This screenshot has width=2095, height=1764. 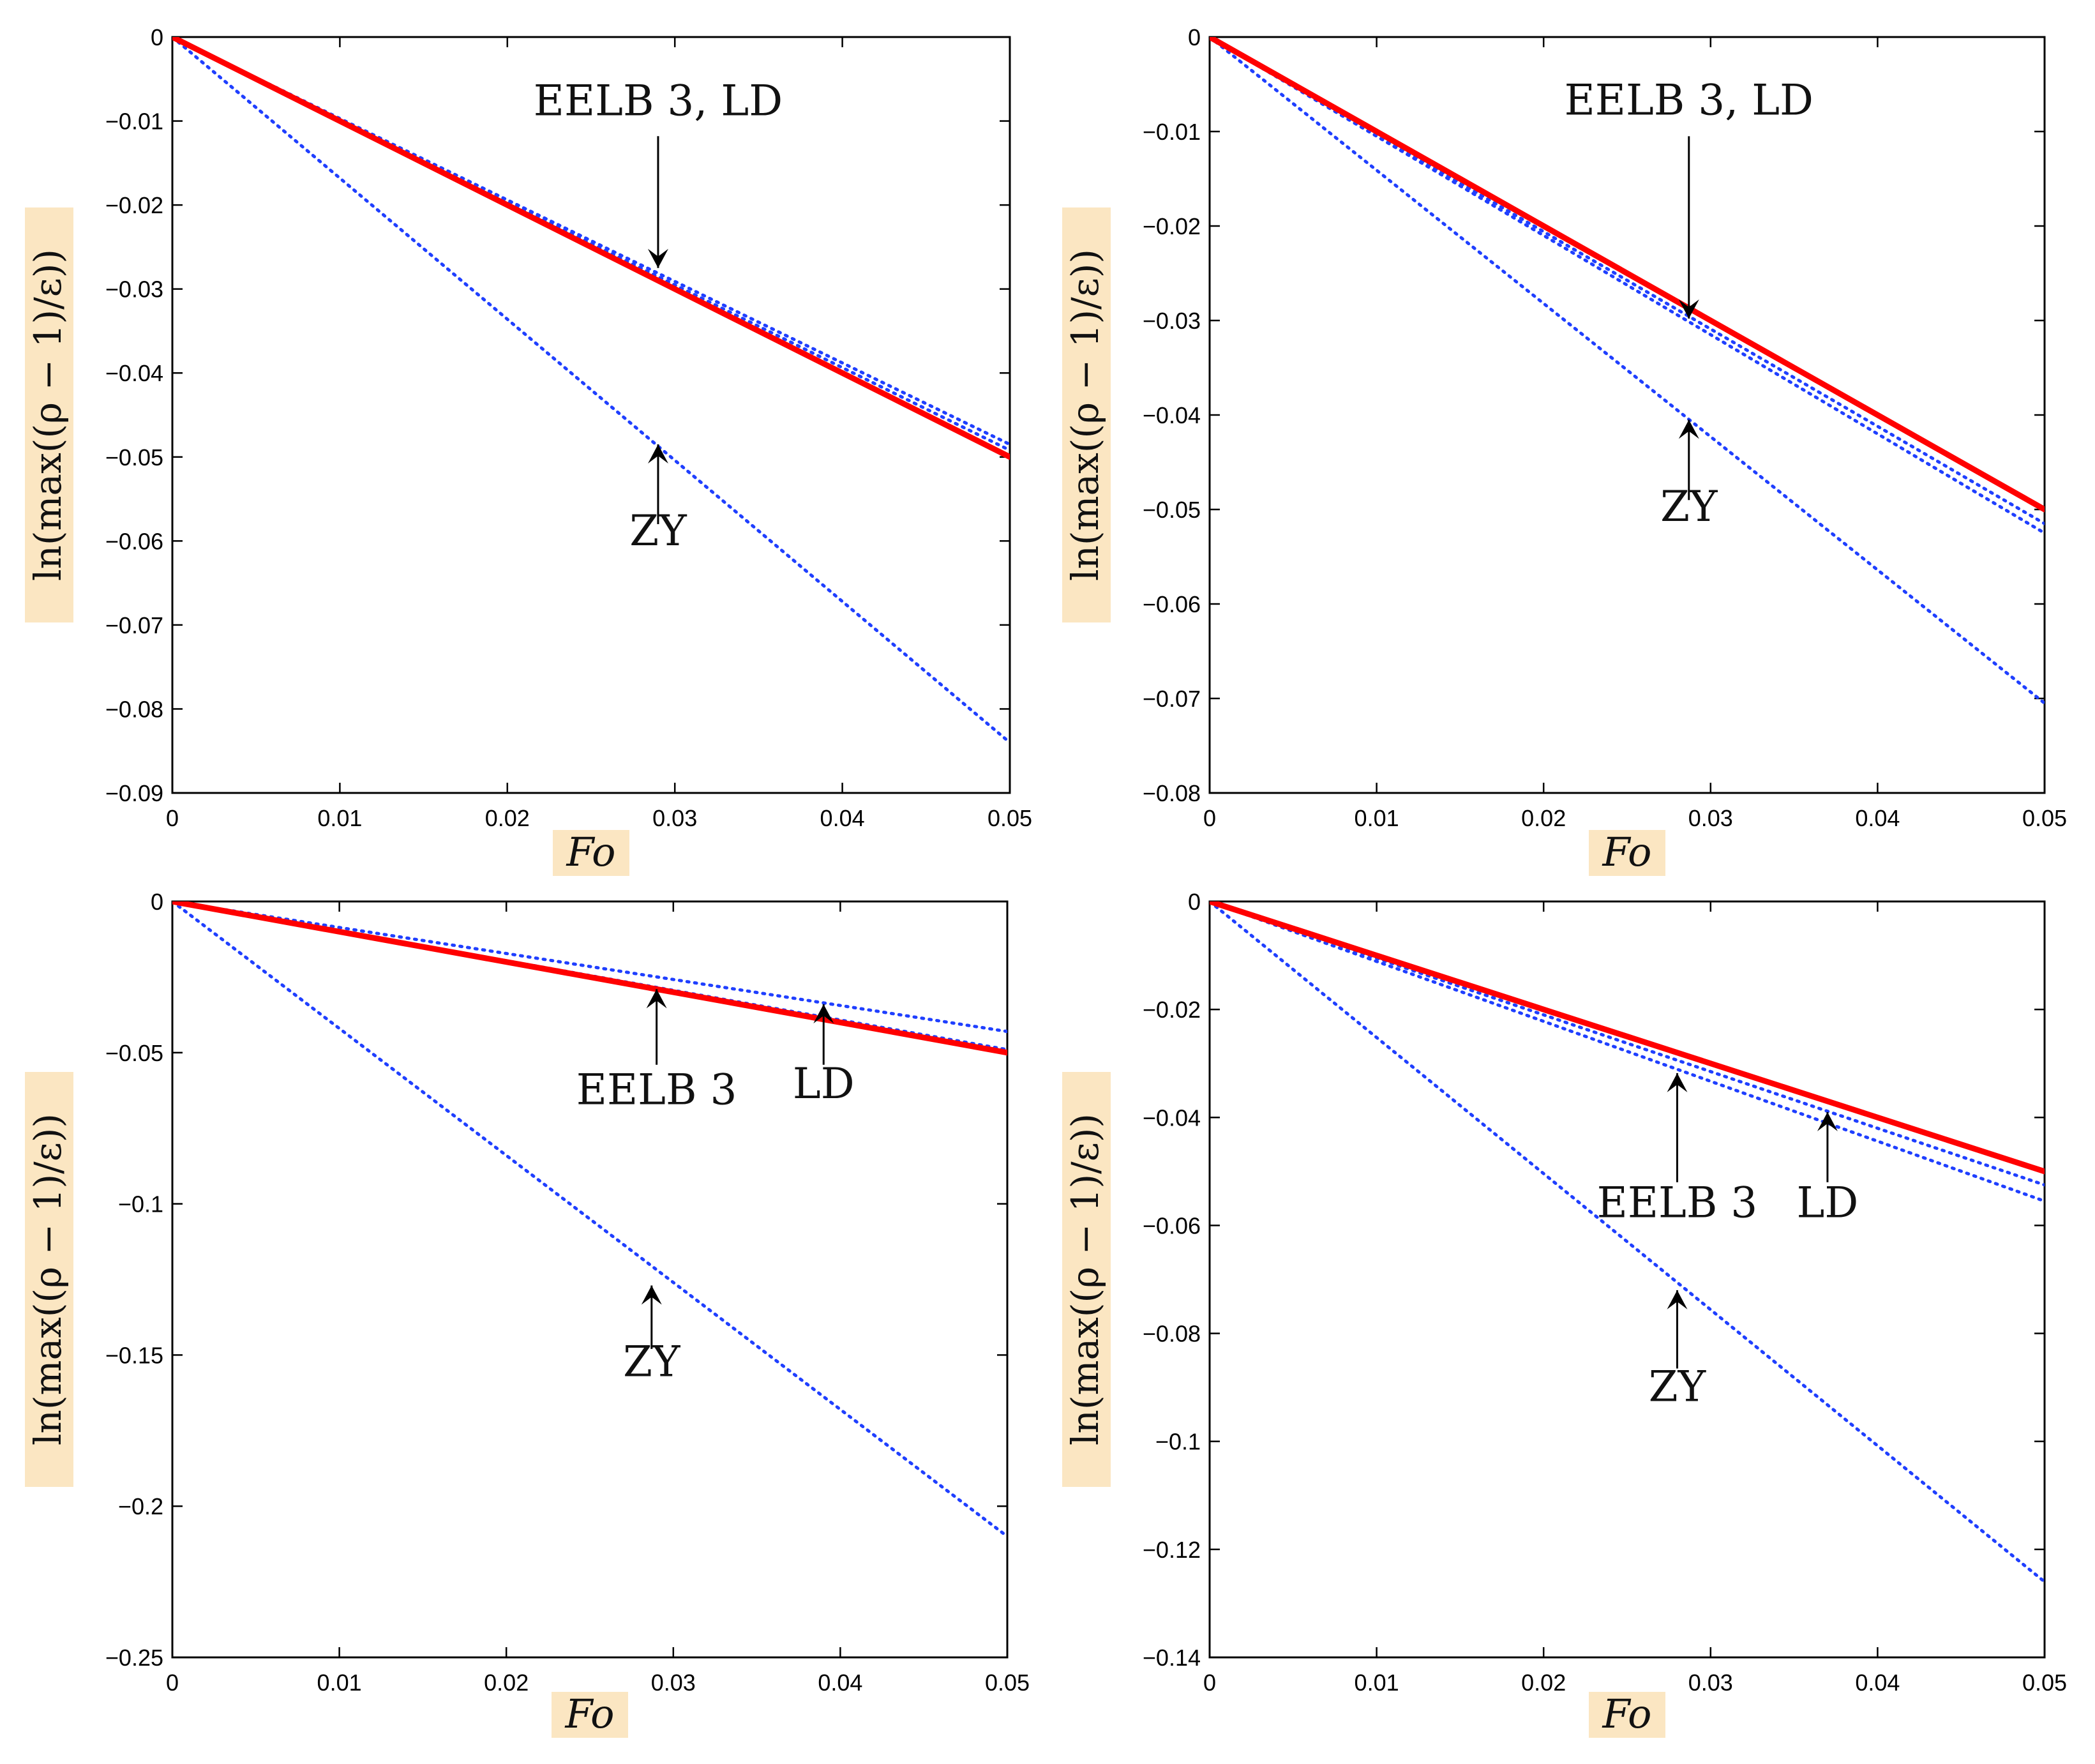 I want to click on annotation-label: EELB 3, so click(x=1677, y=1203).